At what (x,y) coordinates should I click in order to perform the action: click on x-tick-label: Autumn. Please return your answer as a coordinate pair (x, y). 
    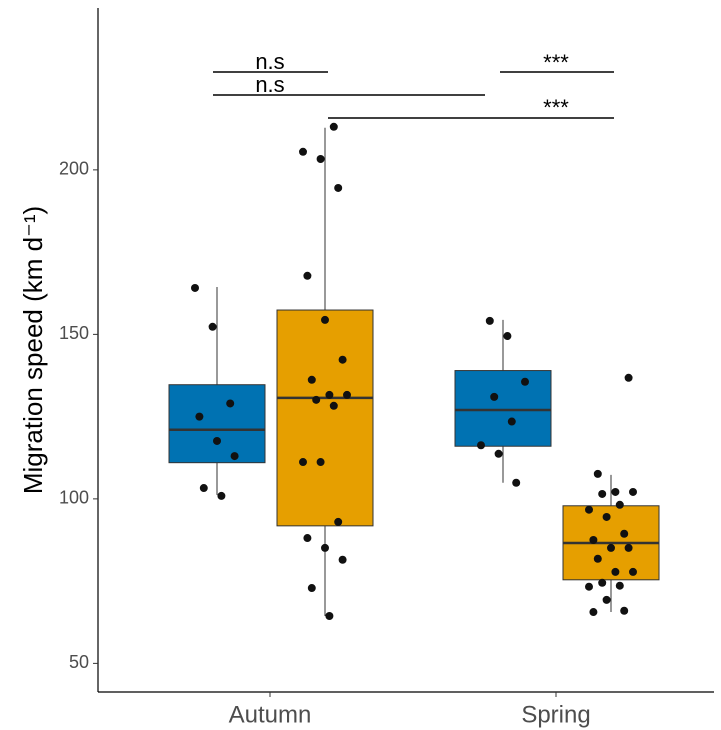
    Looking at the image, I should click on (270, 714).